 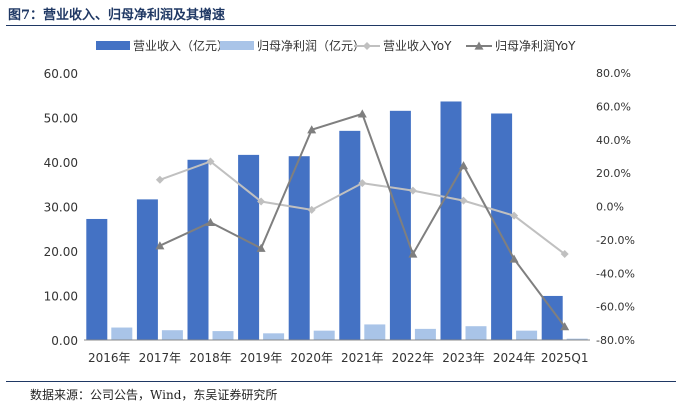 What do you see at coordinates (613, 106) in the screenshot?
I see `right-tick-label: 60.0%` at bounding box center [613, 106].